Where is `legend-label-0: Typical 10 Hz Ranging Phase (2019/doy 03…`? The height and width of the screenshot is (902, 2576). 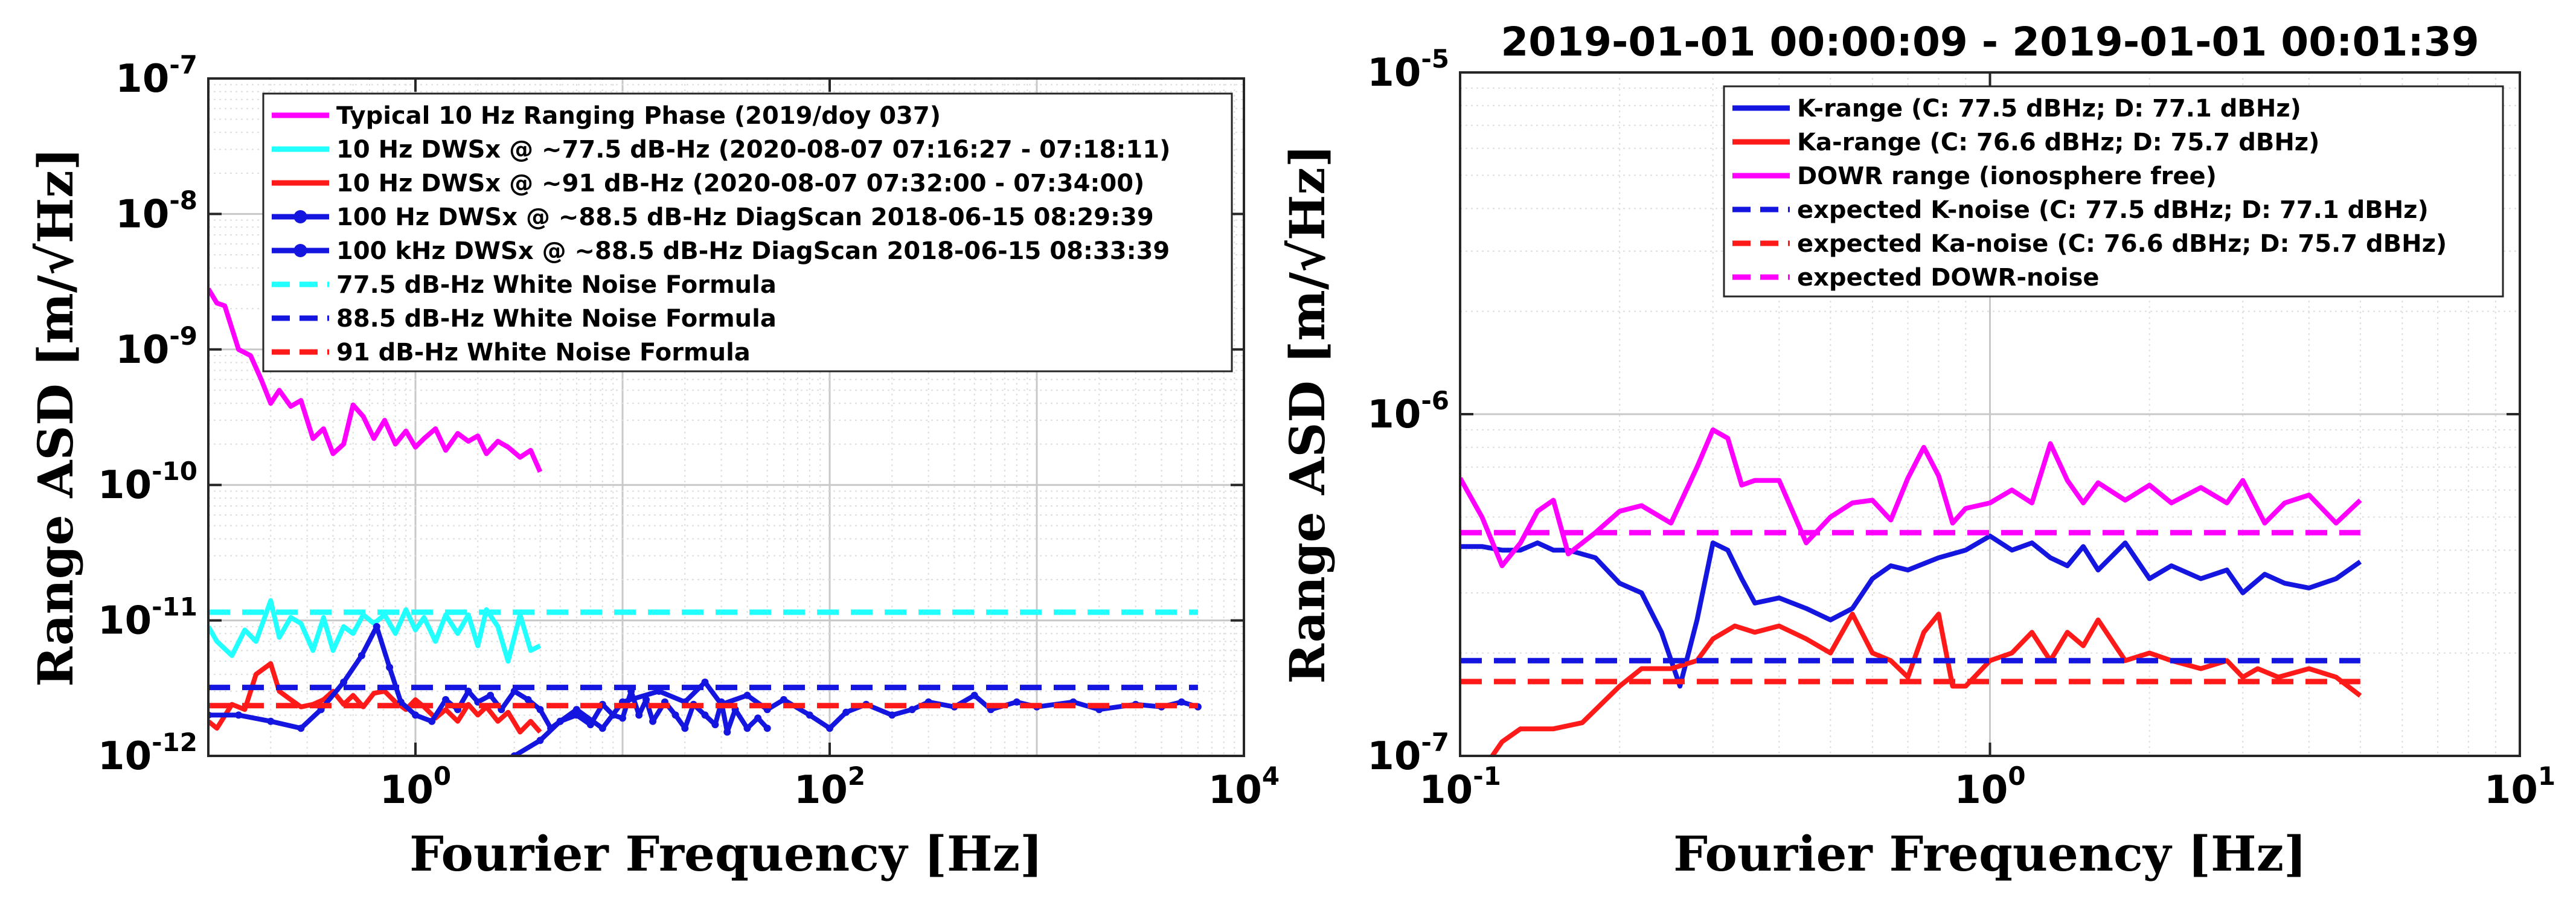
legend-label-0: Typical 10 Hz Ranging Phase (2019/doy 03… is located at coordinates (638, 116).